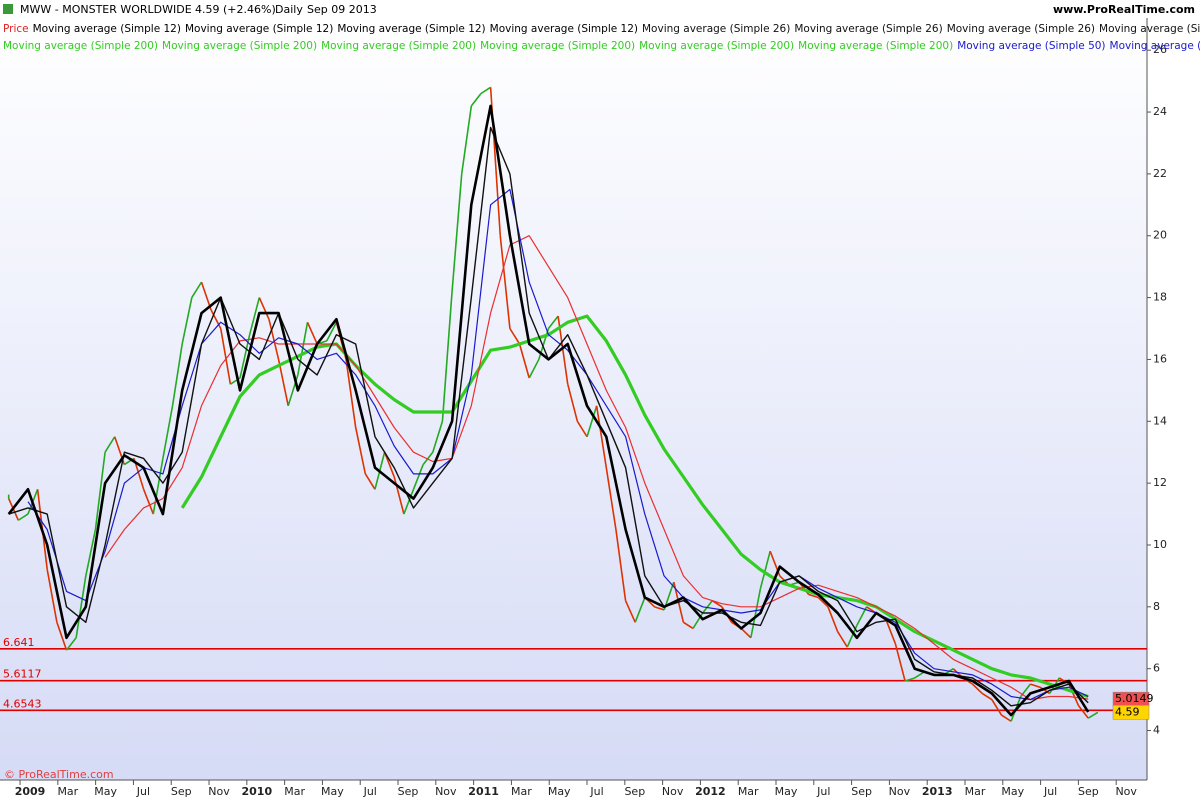 The image size is (1200, 800). I want to click on price-box, so click(1131, 712).